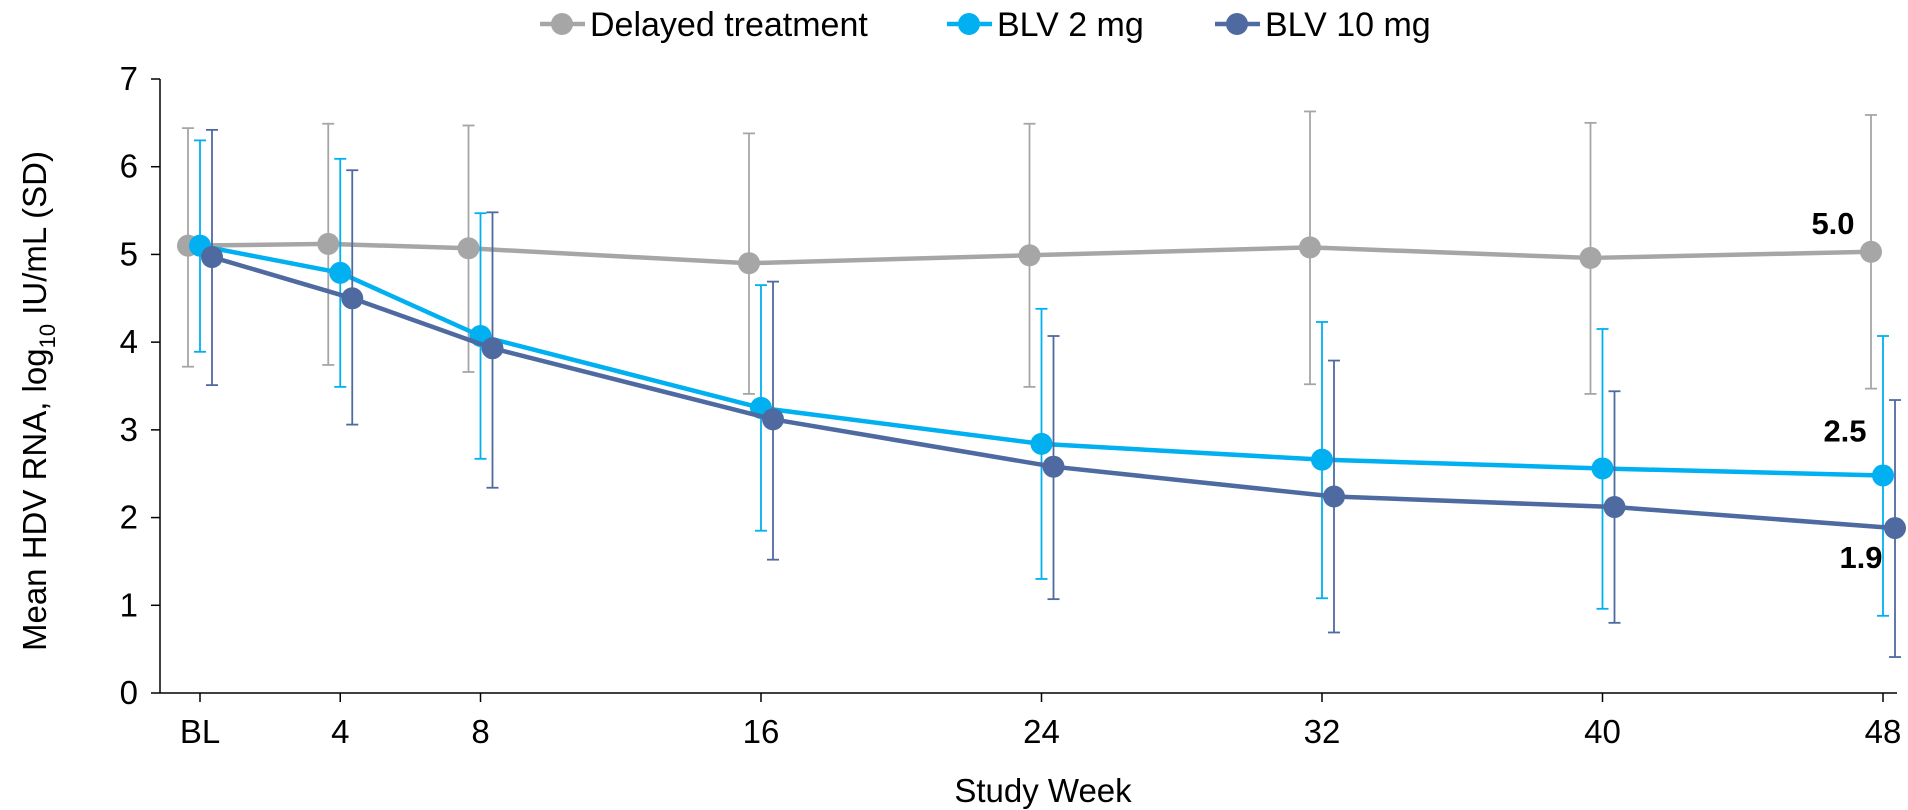  What do you see at coordinates (1860, 557) in the screenshot?
I see `end-value-label: 1.9` at bounding box center [1860, 557].